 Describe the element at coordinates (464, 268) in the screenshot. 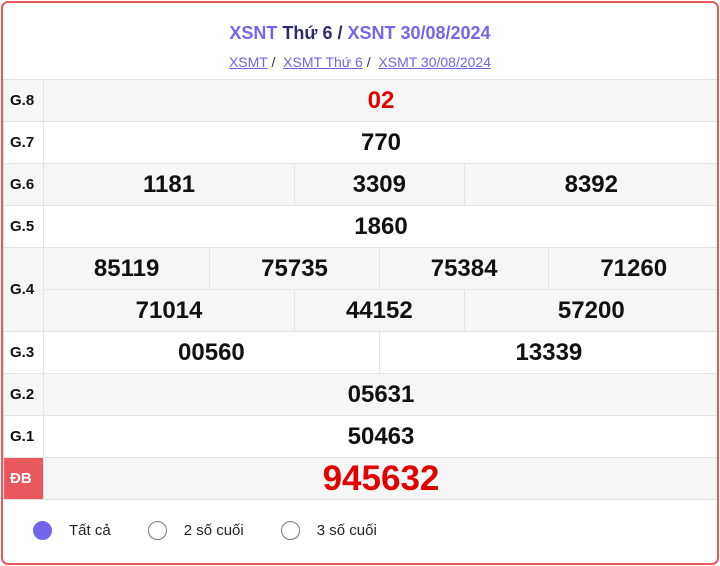

I see `prize-number: 75384` at that location.